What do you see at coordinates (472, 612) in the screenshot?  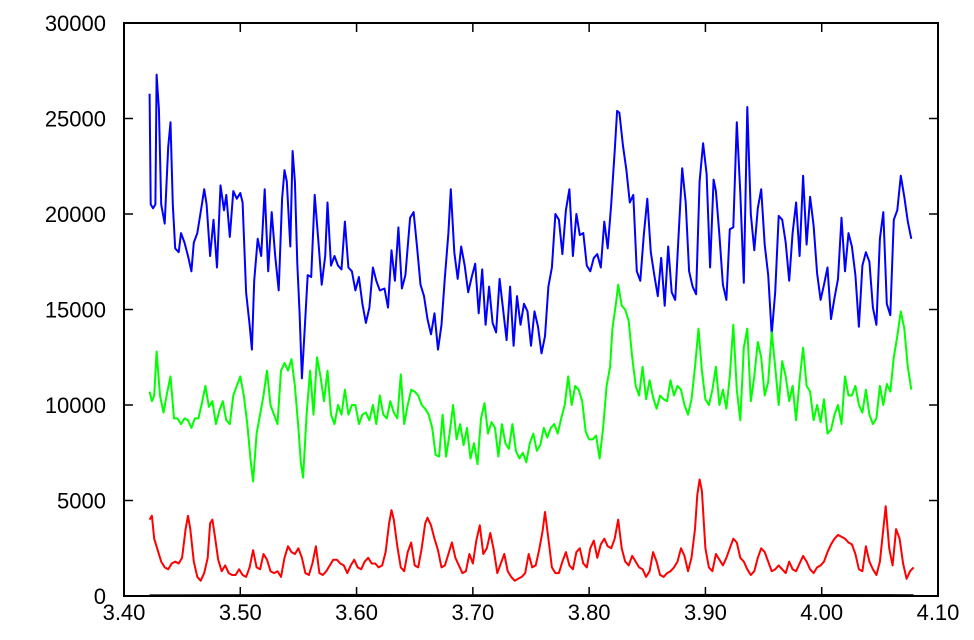 I see `x-tick-label: 3.70` at bounding box center [472, 612].